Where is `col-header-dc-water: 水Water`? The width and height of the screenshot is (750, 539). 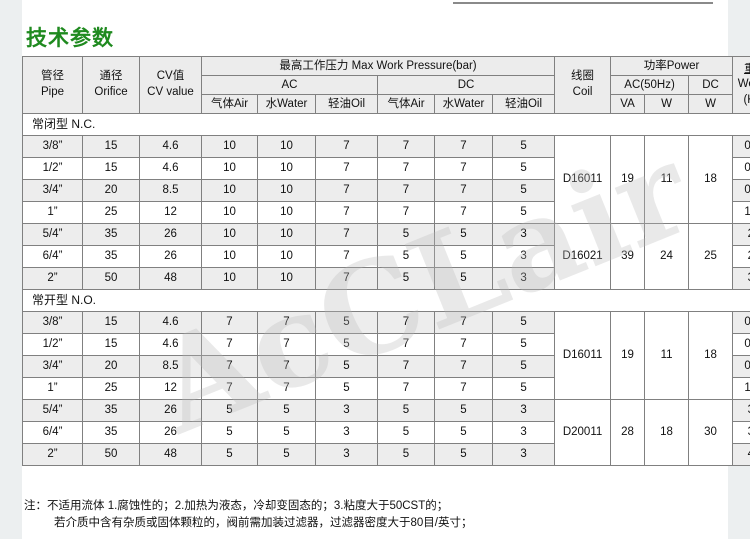
col-header-dc-water: 水Water is located at coordinates (463, 104).